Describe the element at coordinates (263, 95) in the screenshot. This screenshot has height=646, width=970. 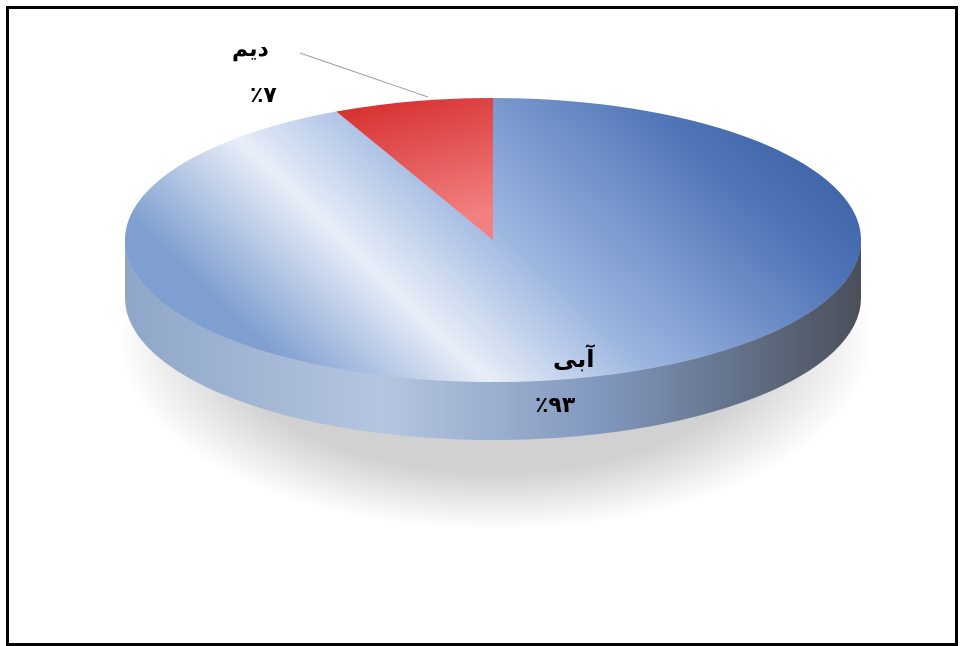
I see `slice-value-deim: ٪۷` at that location.